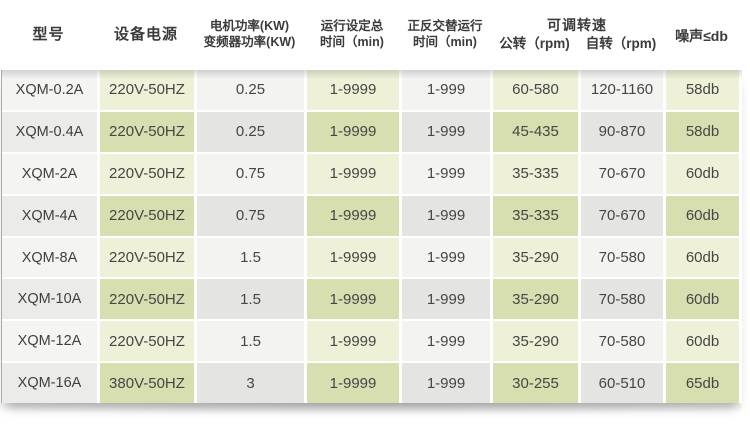 This screenshot has height=436, width=750. What do you see at coordinates (49, 299) in the screenshot?
I see `cell-model: XQM-10A` at bounding box center [49, 299].